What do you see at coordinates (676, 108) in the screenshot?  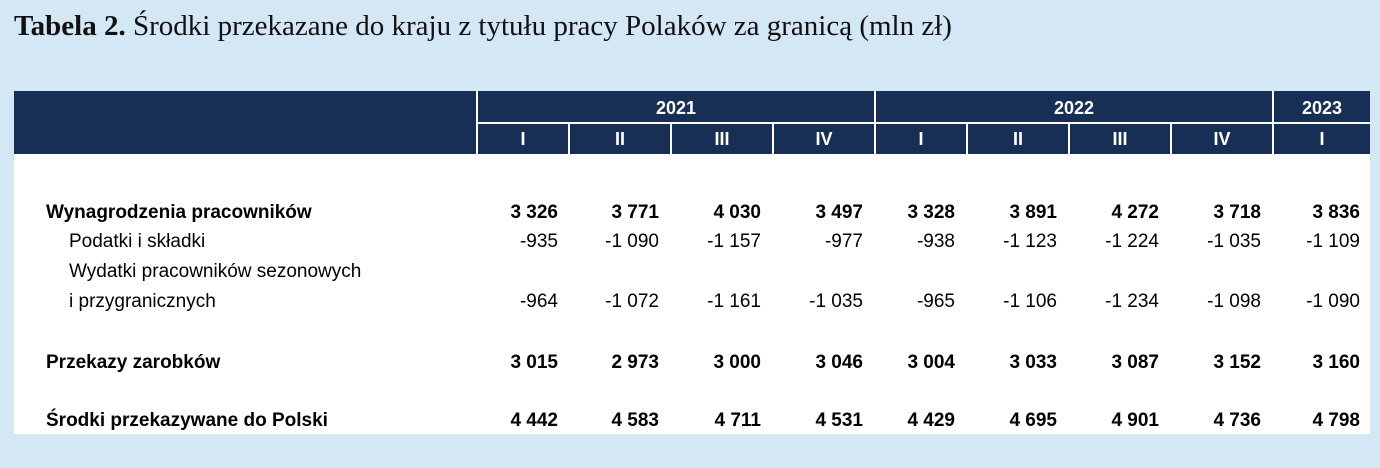 I see `year-2021: 2021` at bounding box center [676, 108].